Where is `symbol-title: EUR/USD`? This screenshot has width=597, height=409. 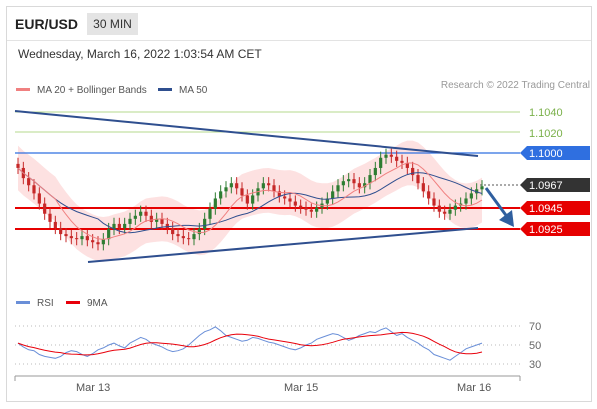
symbol-title: EUR/USD is located at coordinates (47, 24).